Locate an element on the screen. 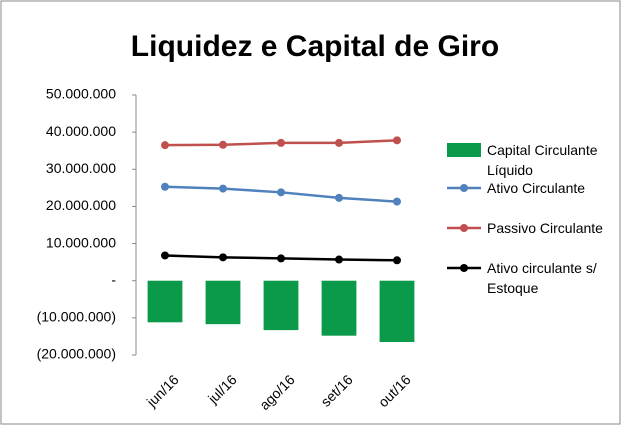 The image size is (621, 425). legend-label: Passivo Circulante is located at coordinates (545, 228).